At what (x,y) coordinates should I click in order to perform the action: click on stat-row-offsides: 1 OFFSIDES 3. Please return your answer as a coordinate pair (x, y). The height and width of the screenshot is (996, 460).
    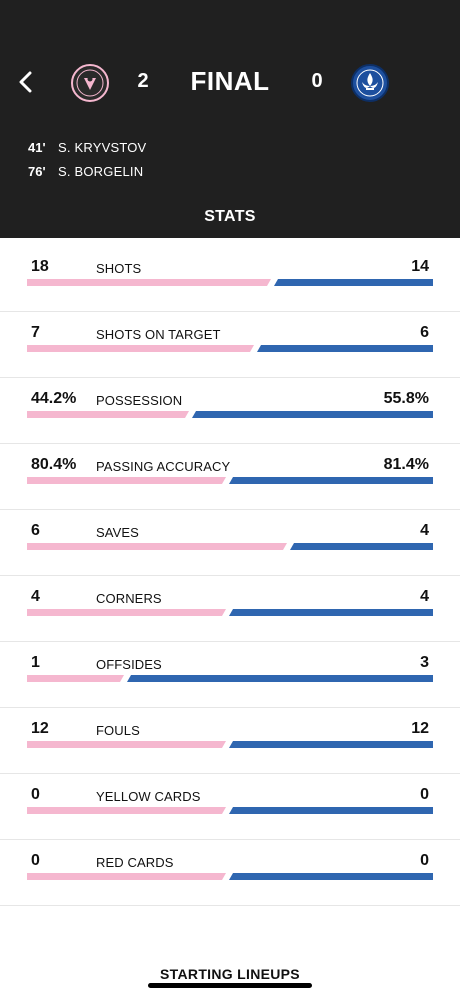
    Looking at the image, I should click on (230, 675).